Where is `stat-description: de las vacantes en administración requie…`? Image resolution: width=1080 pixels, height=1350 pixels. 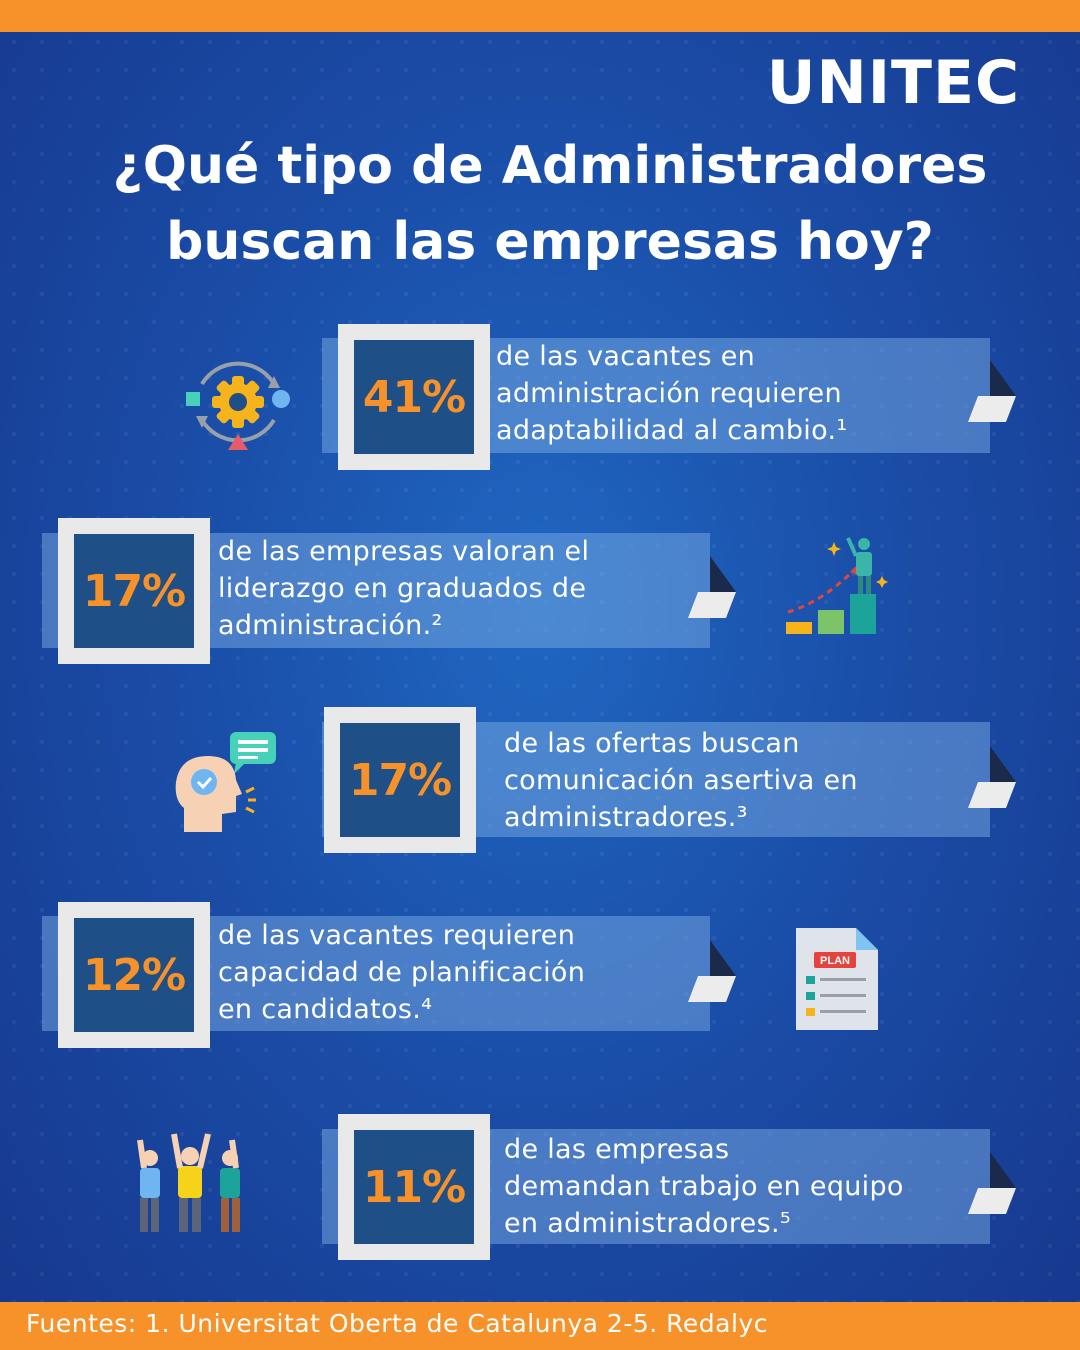 stat-description: de las vacantes en administración requie… is located at coordinates (671, 393).